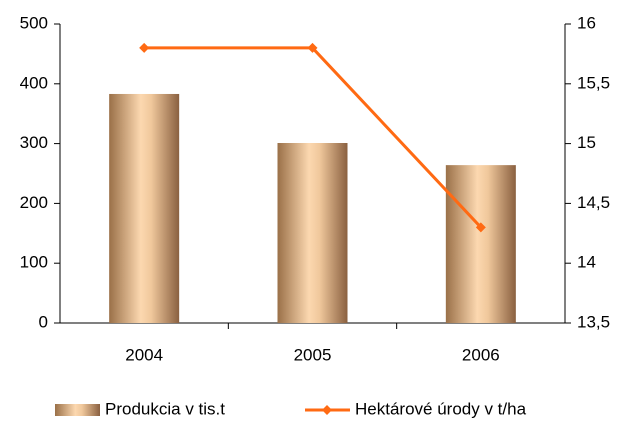 The height and width of the screenshot is (421, 622). What do you see at coordinates (441, 408) in the screenshot?
I see `legend-label: Hektárové úrody v t/ha` at bounding box center [441, 408].